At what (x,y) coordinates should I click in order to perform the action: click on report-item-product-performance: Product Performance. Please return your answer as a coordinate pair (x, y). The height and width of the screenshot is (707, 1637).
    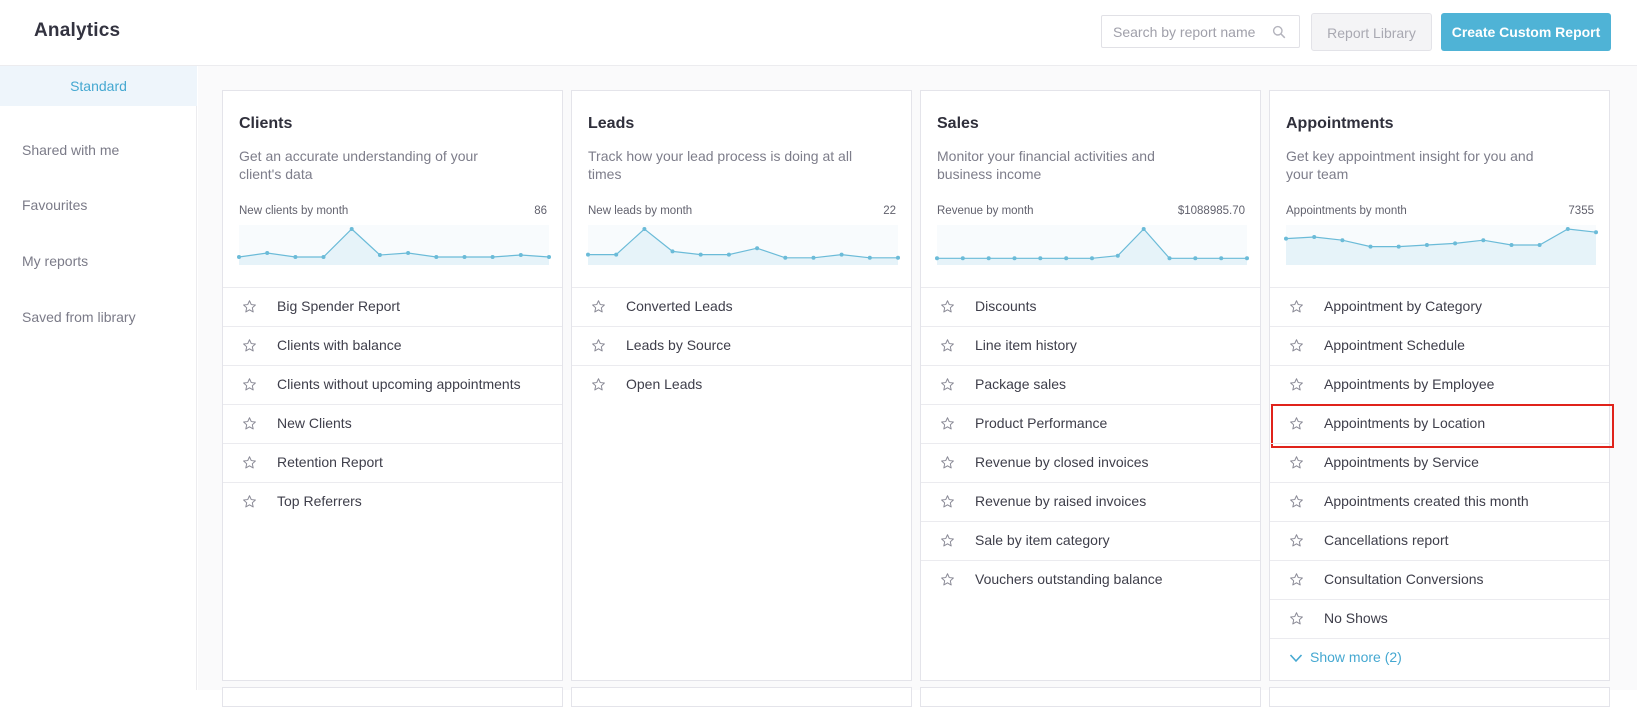
    Looking at the image, I should click on (1090, 423).